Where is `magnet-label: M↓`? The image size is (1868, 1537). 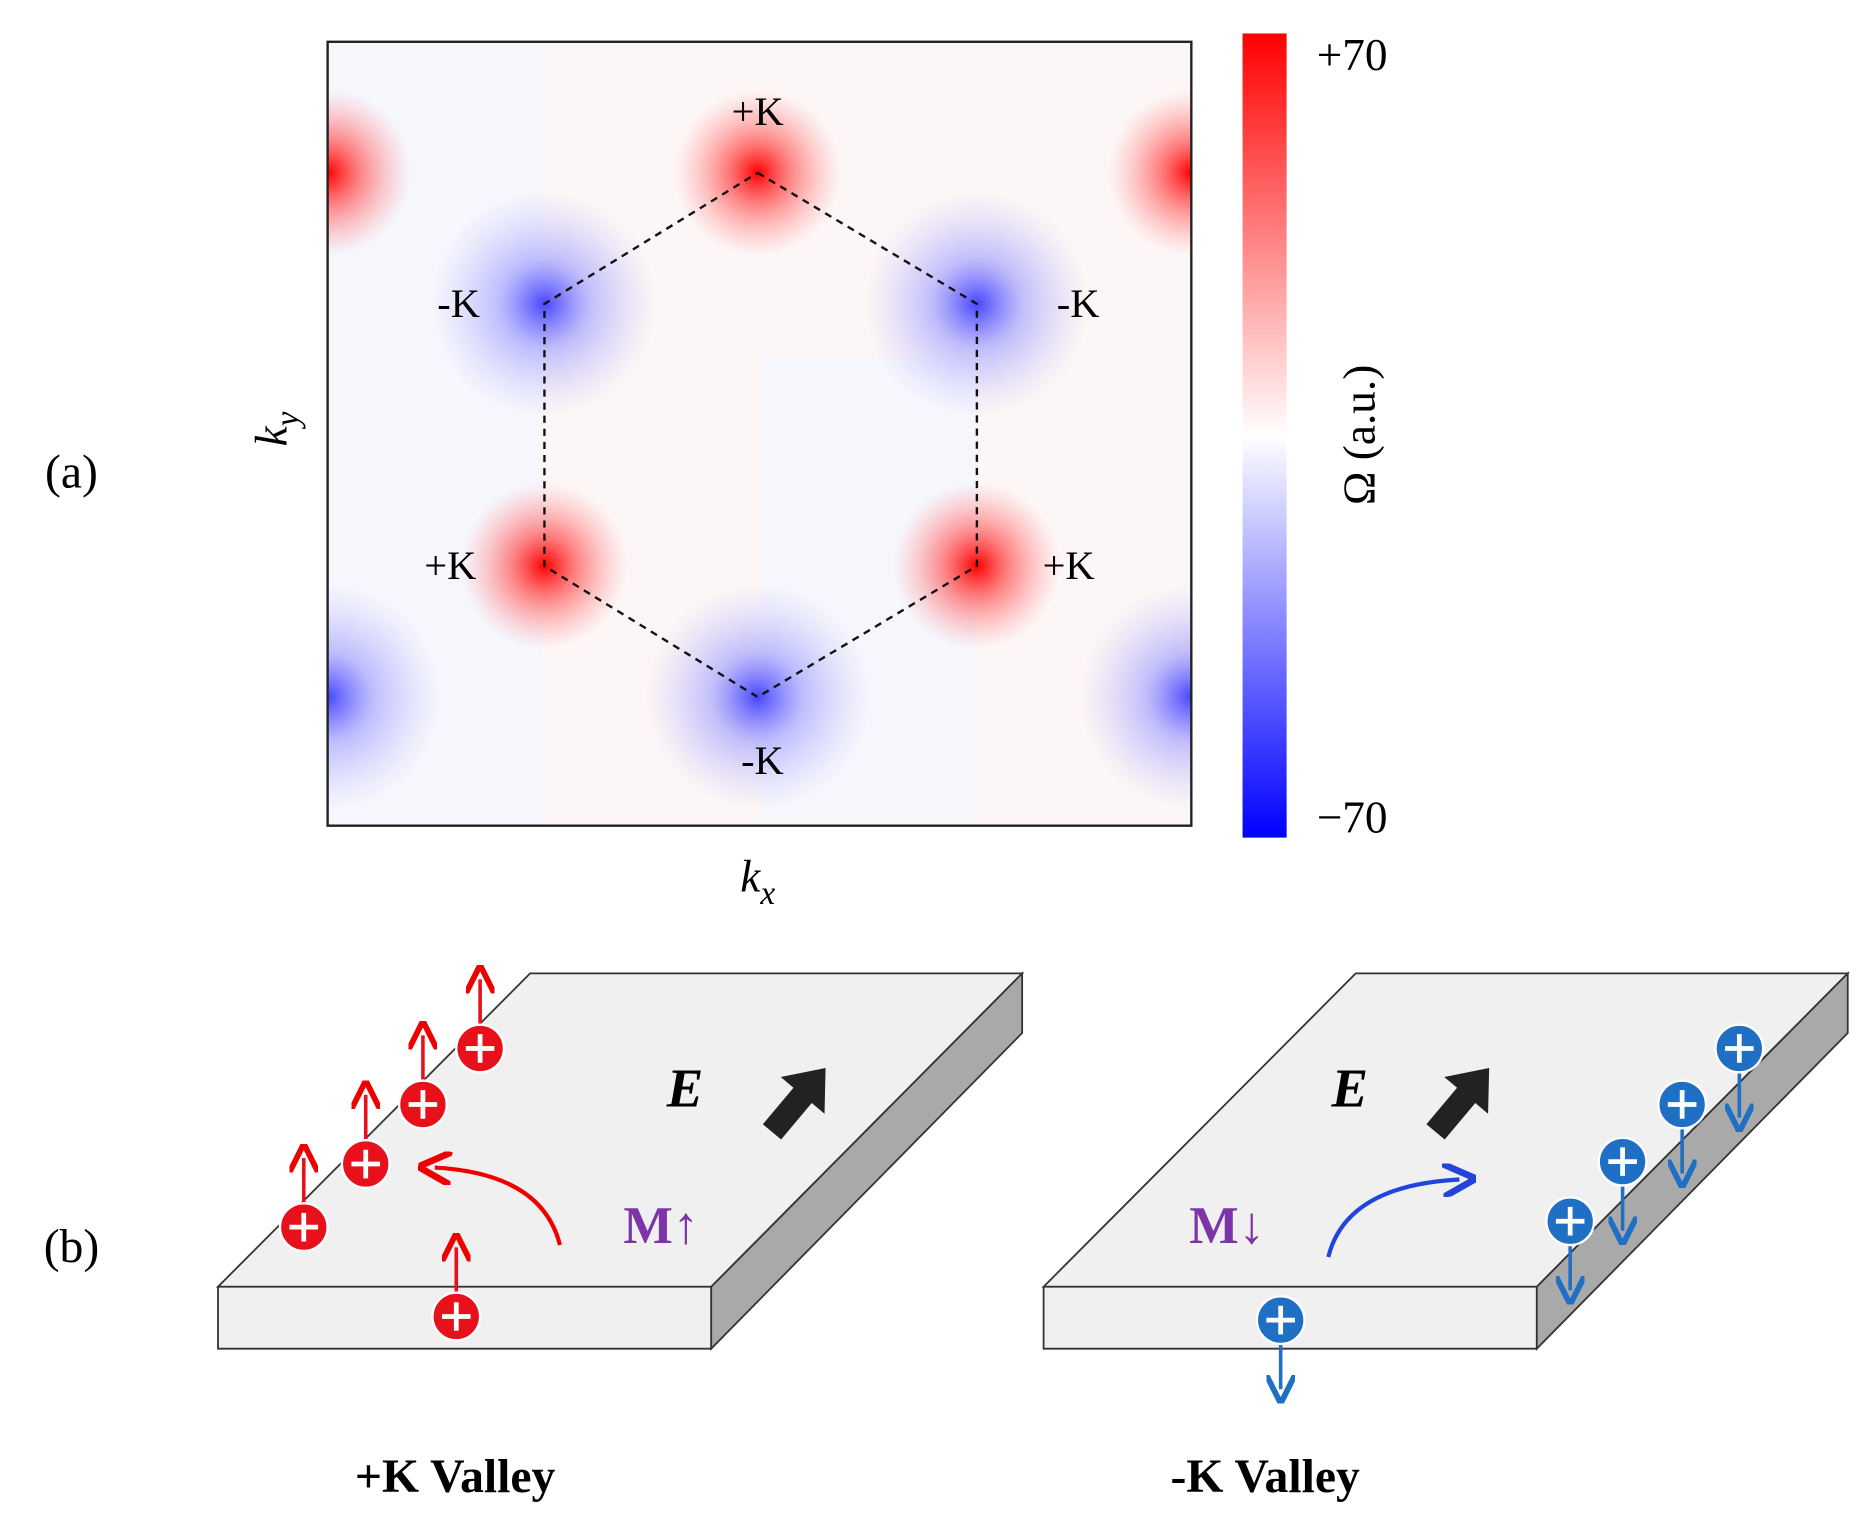
magnet-label: M↓ is located at coordinates (1227, 1226).